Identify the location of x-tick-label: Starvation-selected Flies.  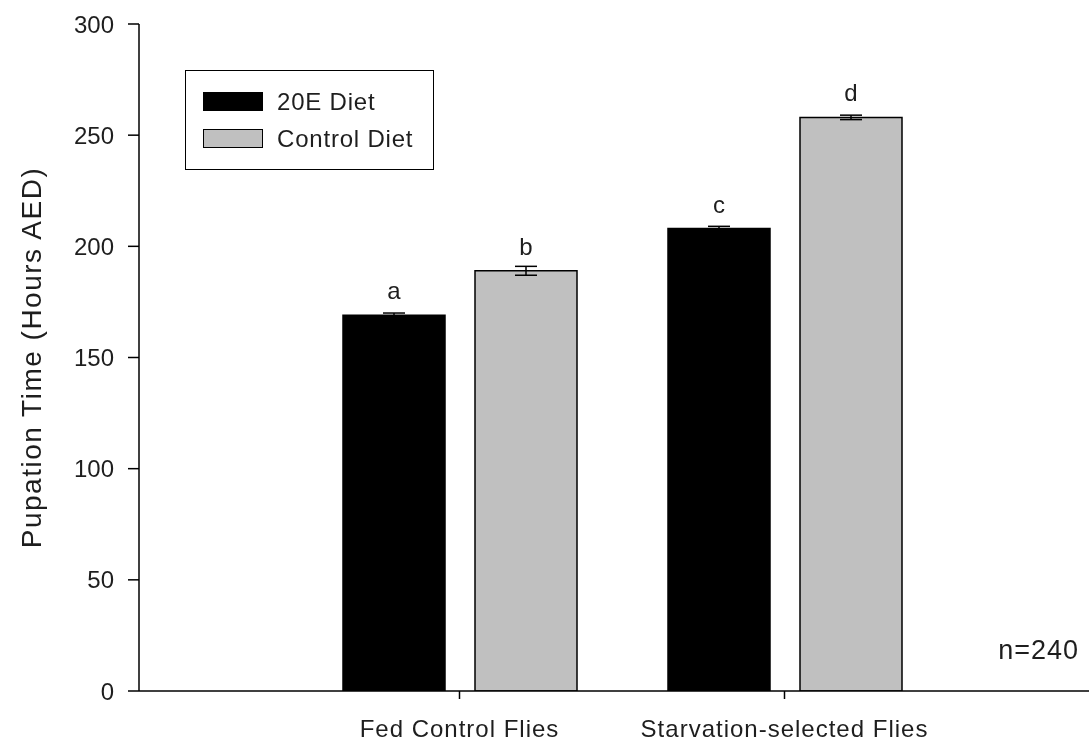
(784, 728).